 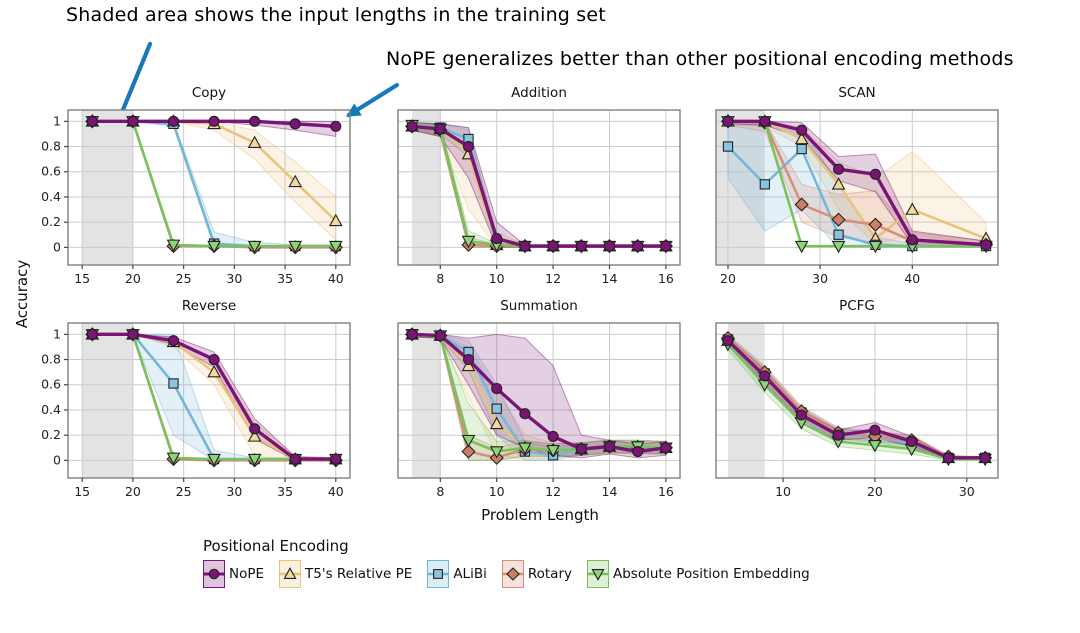 What do you see at coordinates (290, 574) in the screenshot?
I see `t5-relative-pe-marker-icon` at bounding box center [290, 574].